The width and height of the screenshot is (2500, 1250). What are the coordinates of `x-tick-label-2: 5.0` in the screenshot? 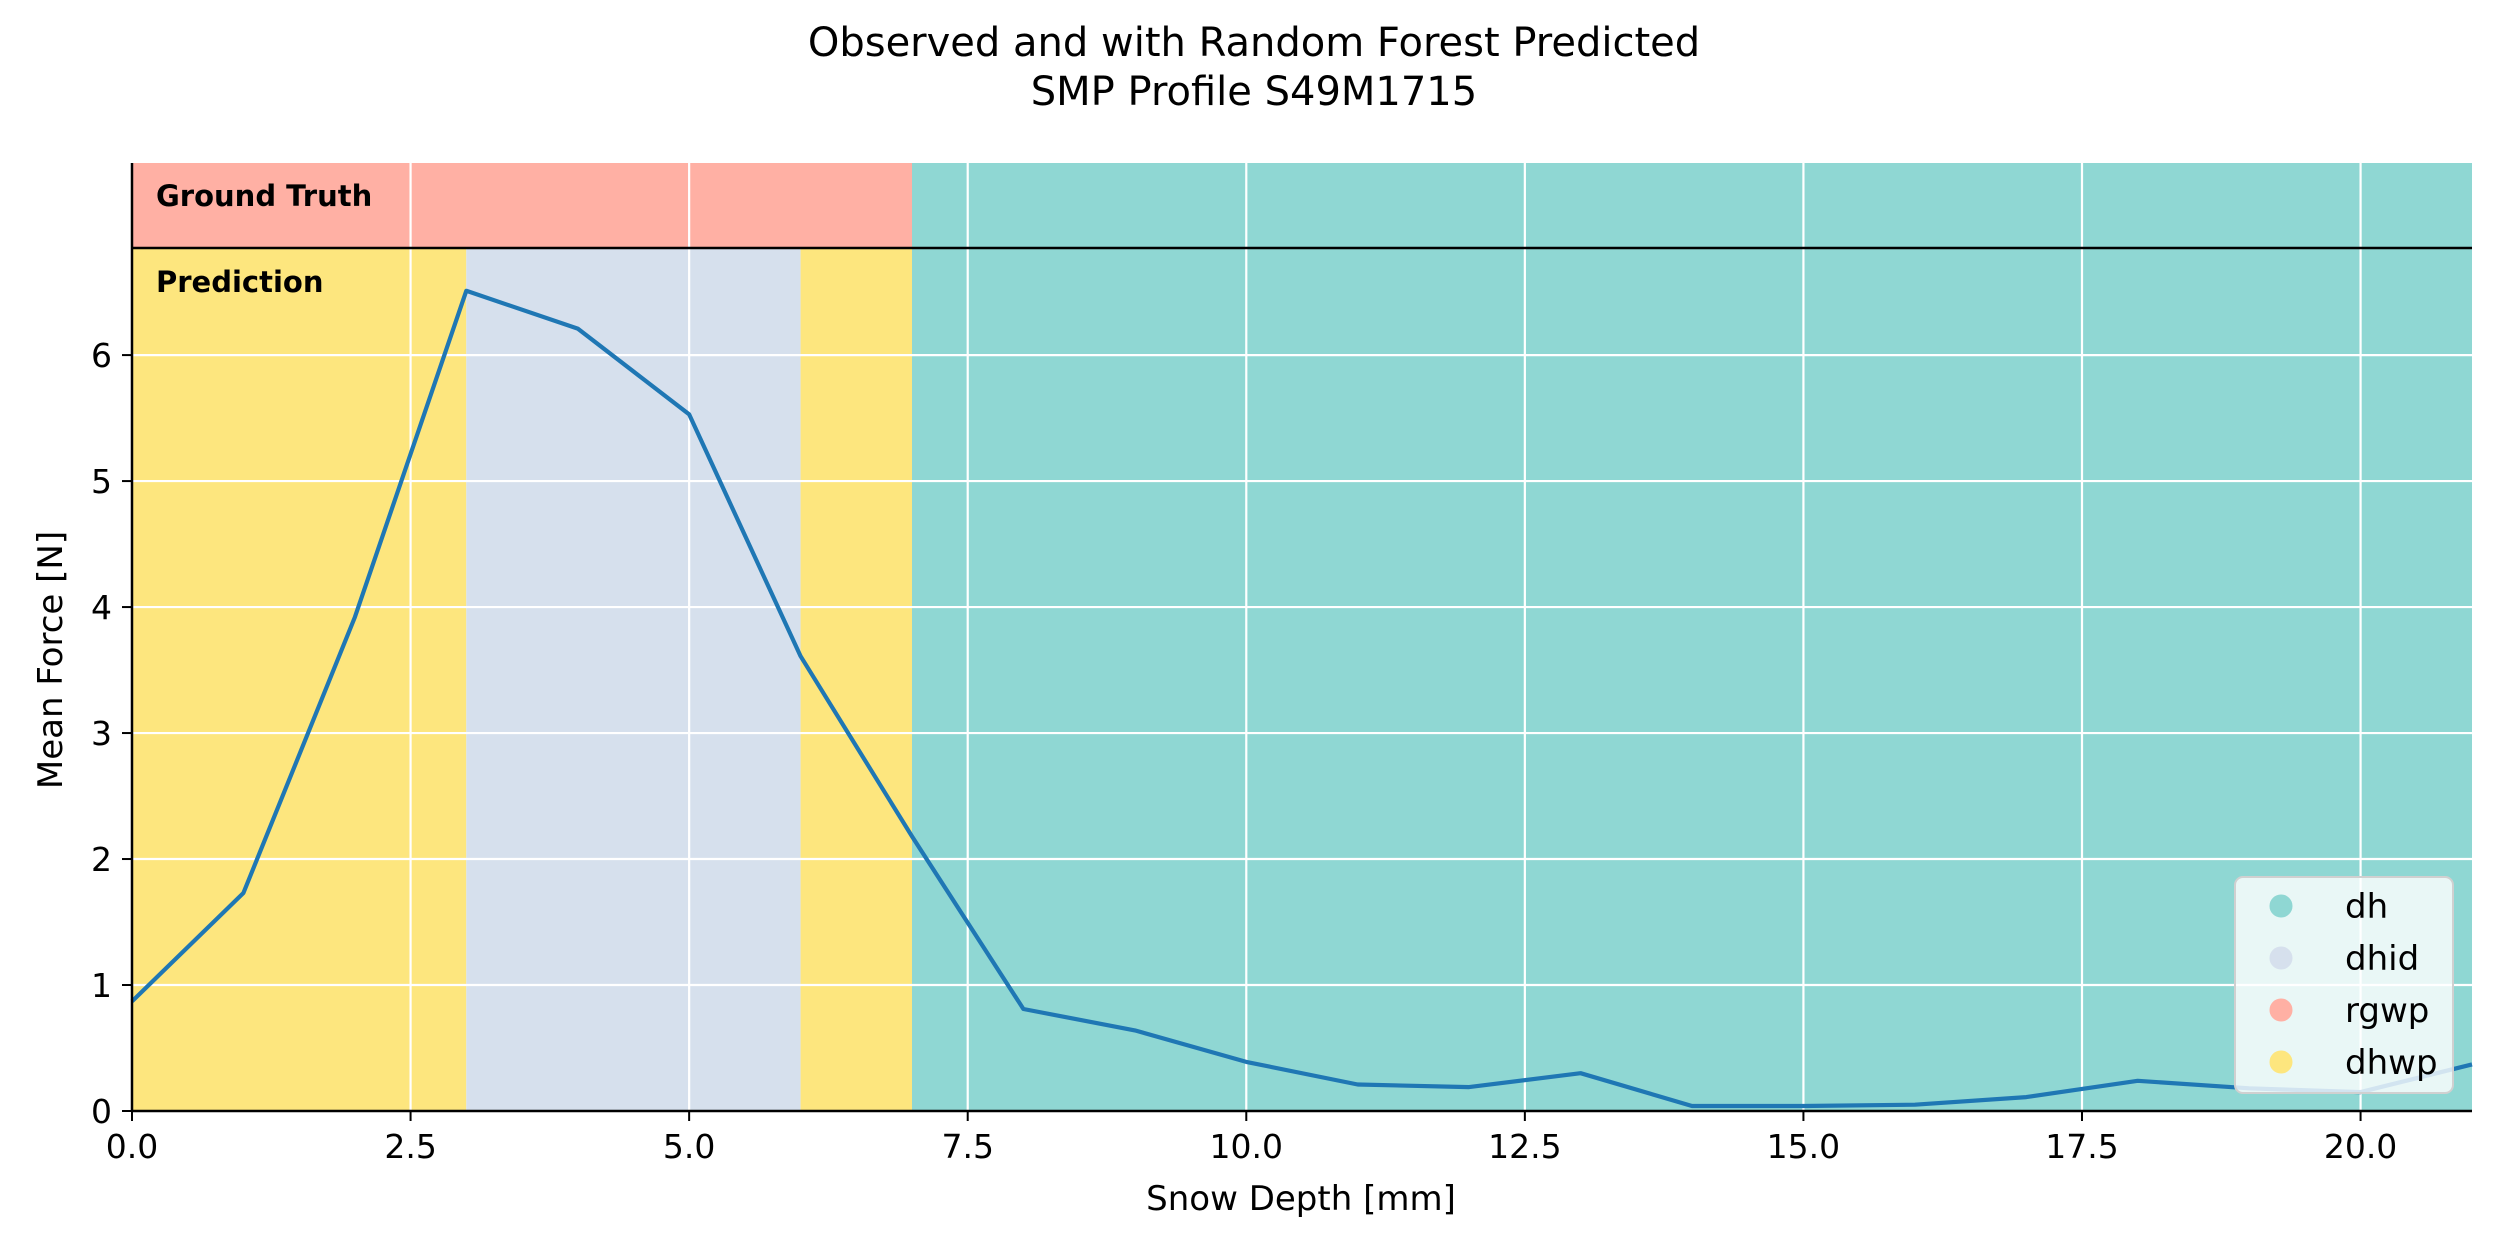 It's located at (689, 1146).